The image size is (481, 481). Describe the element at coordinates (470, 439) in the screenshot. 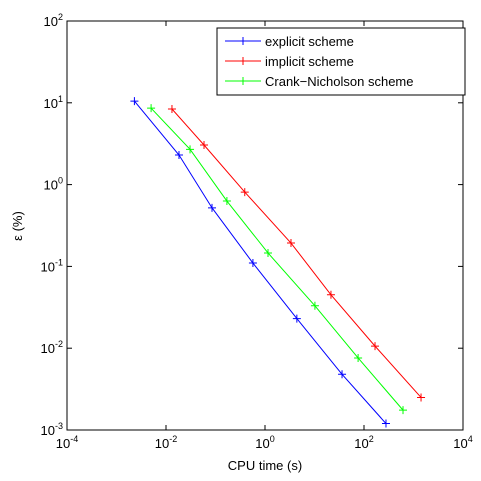

I see `tick-label-exponent: 4` at that location.